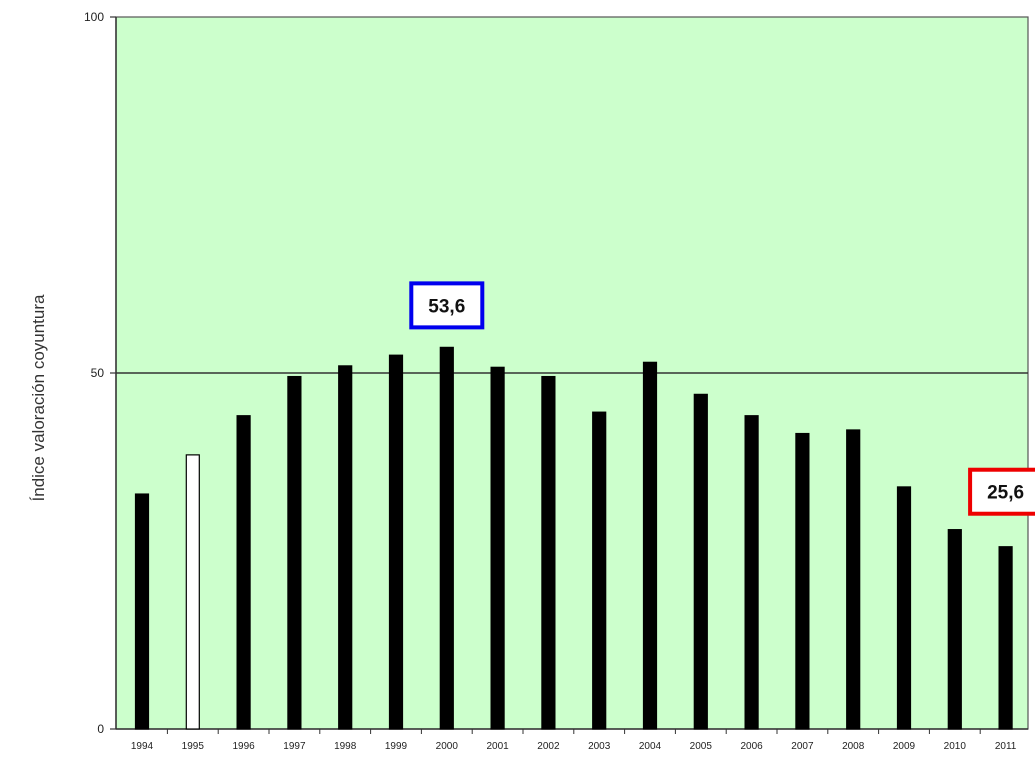 This screenshot has width=1035, height=761. What do you see at coordinates (294, 552) in the screenshot?
I see `bar-1997` at bounding box center [294, 552].